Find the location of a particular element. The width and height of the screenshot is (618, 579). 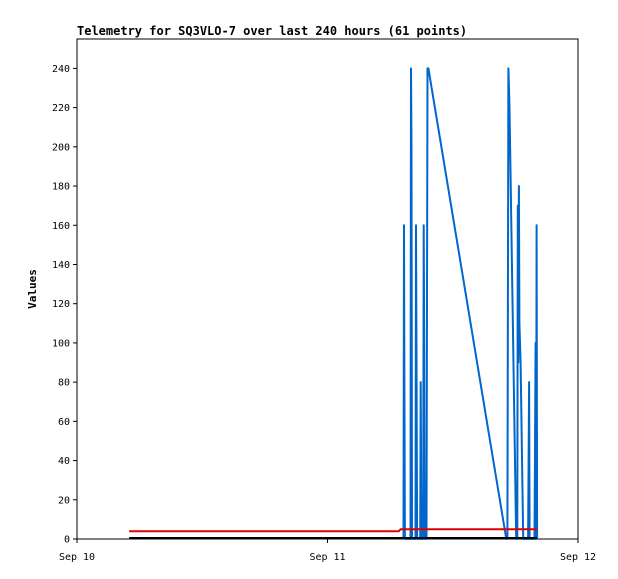

y-tick-label: 120 is located at coordinates (61, 304).